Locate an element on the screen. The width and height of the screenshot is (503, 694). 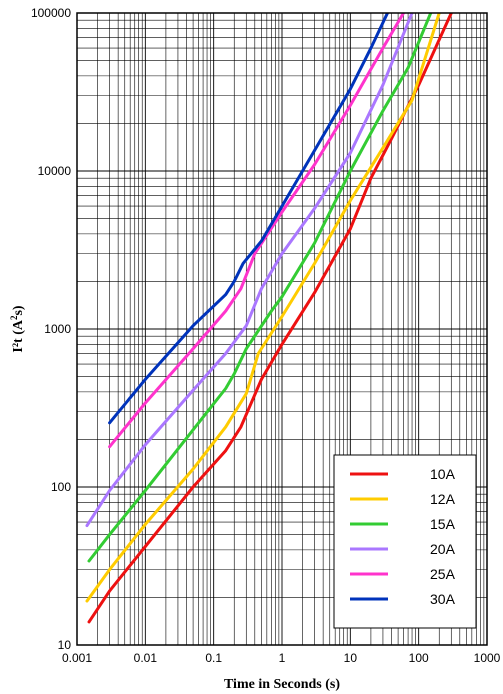
legend-label-25A: 25A is located at coordinates (443, 574).